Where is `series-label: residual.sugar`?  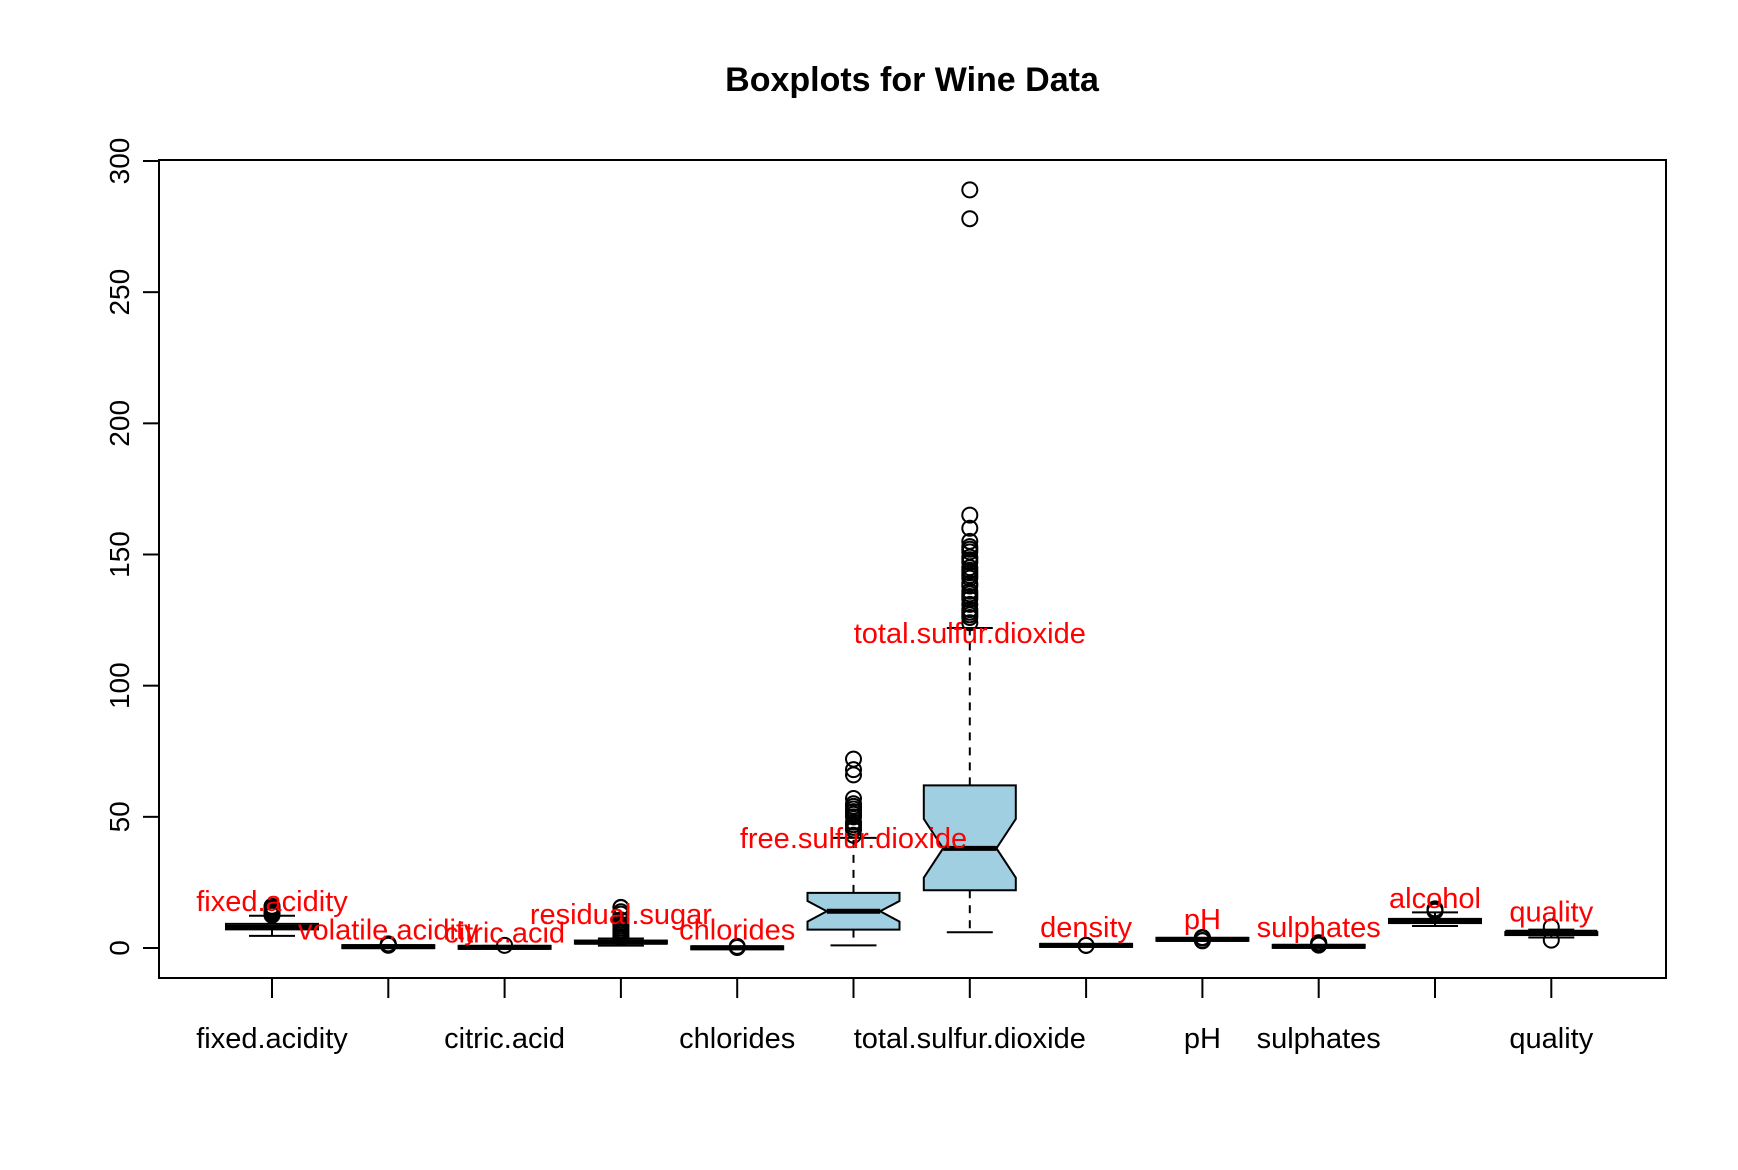
series-label: residual.sugar is located at coordinates (621, 915).